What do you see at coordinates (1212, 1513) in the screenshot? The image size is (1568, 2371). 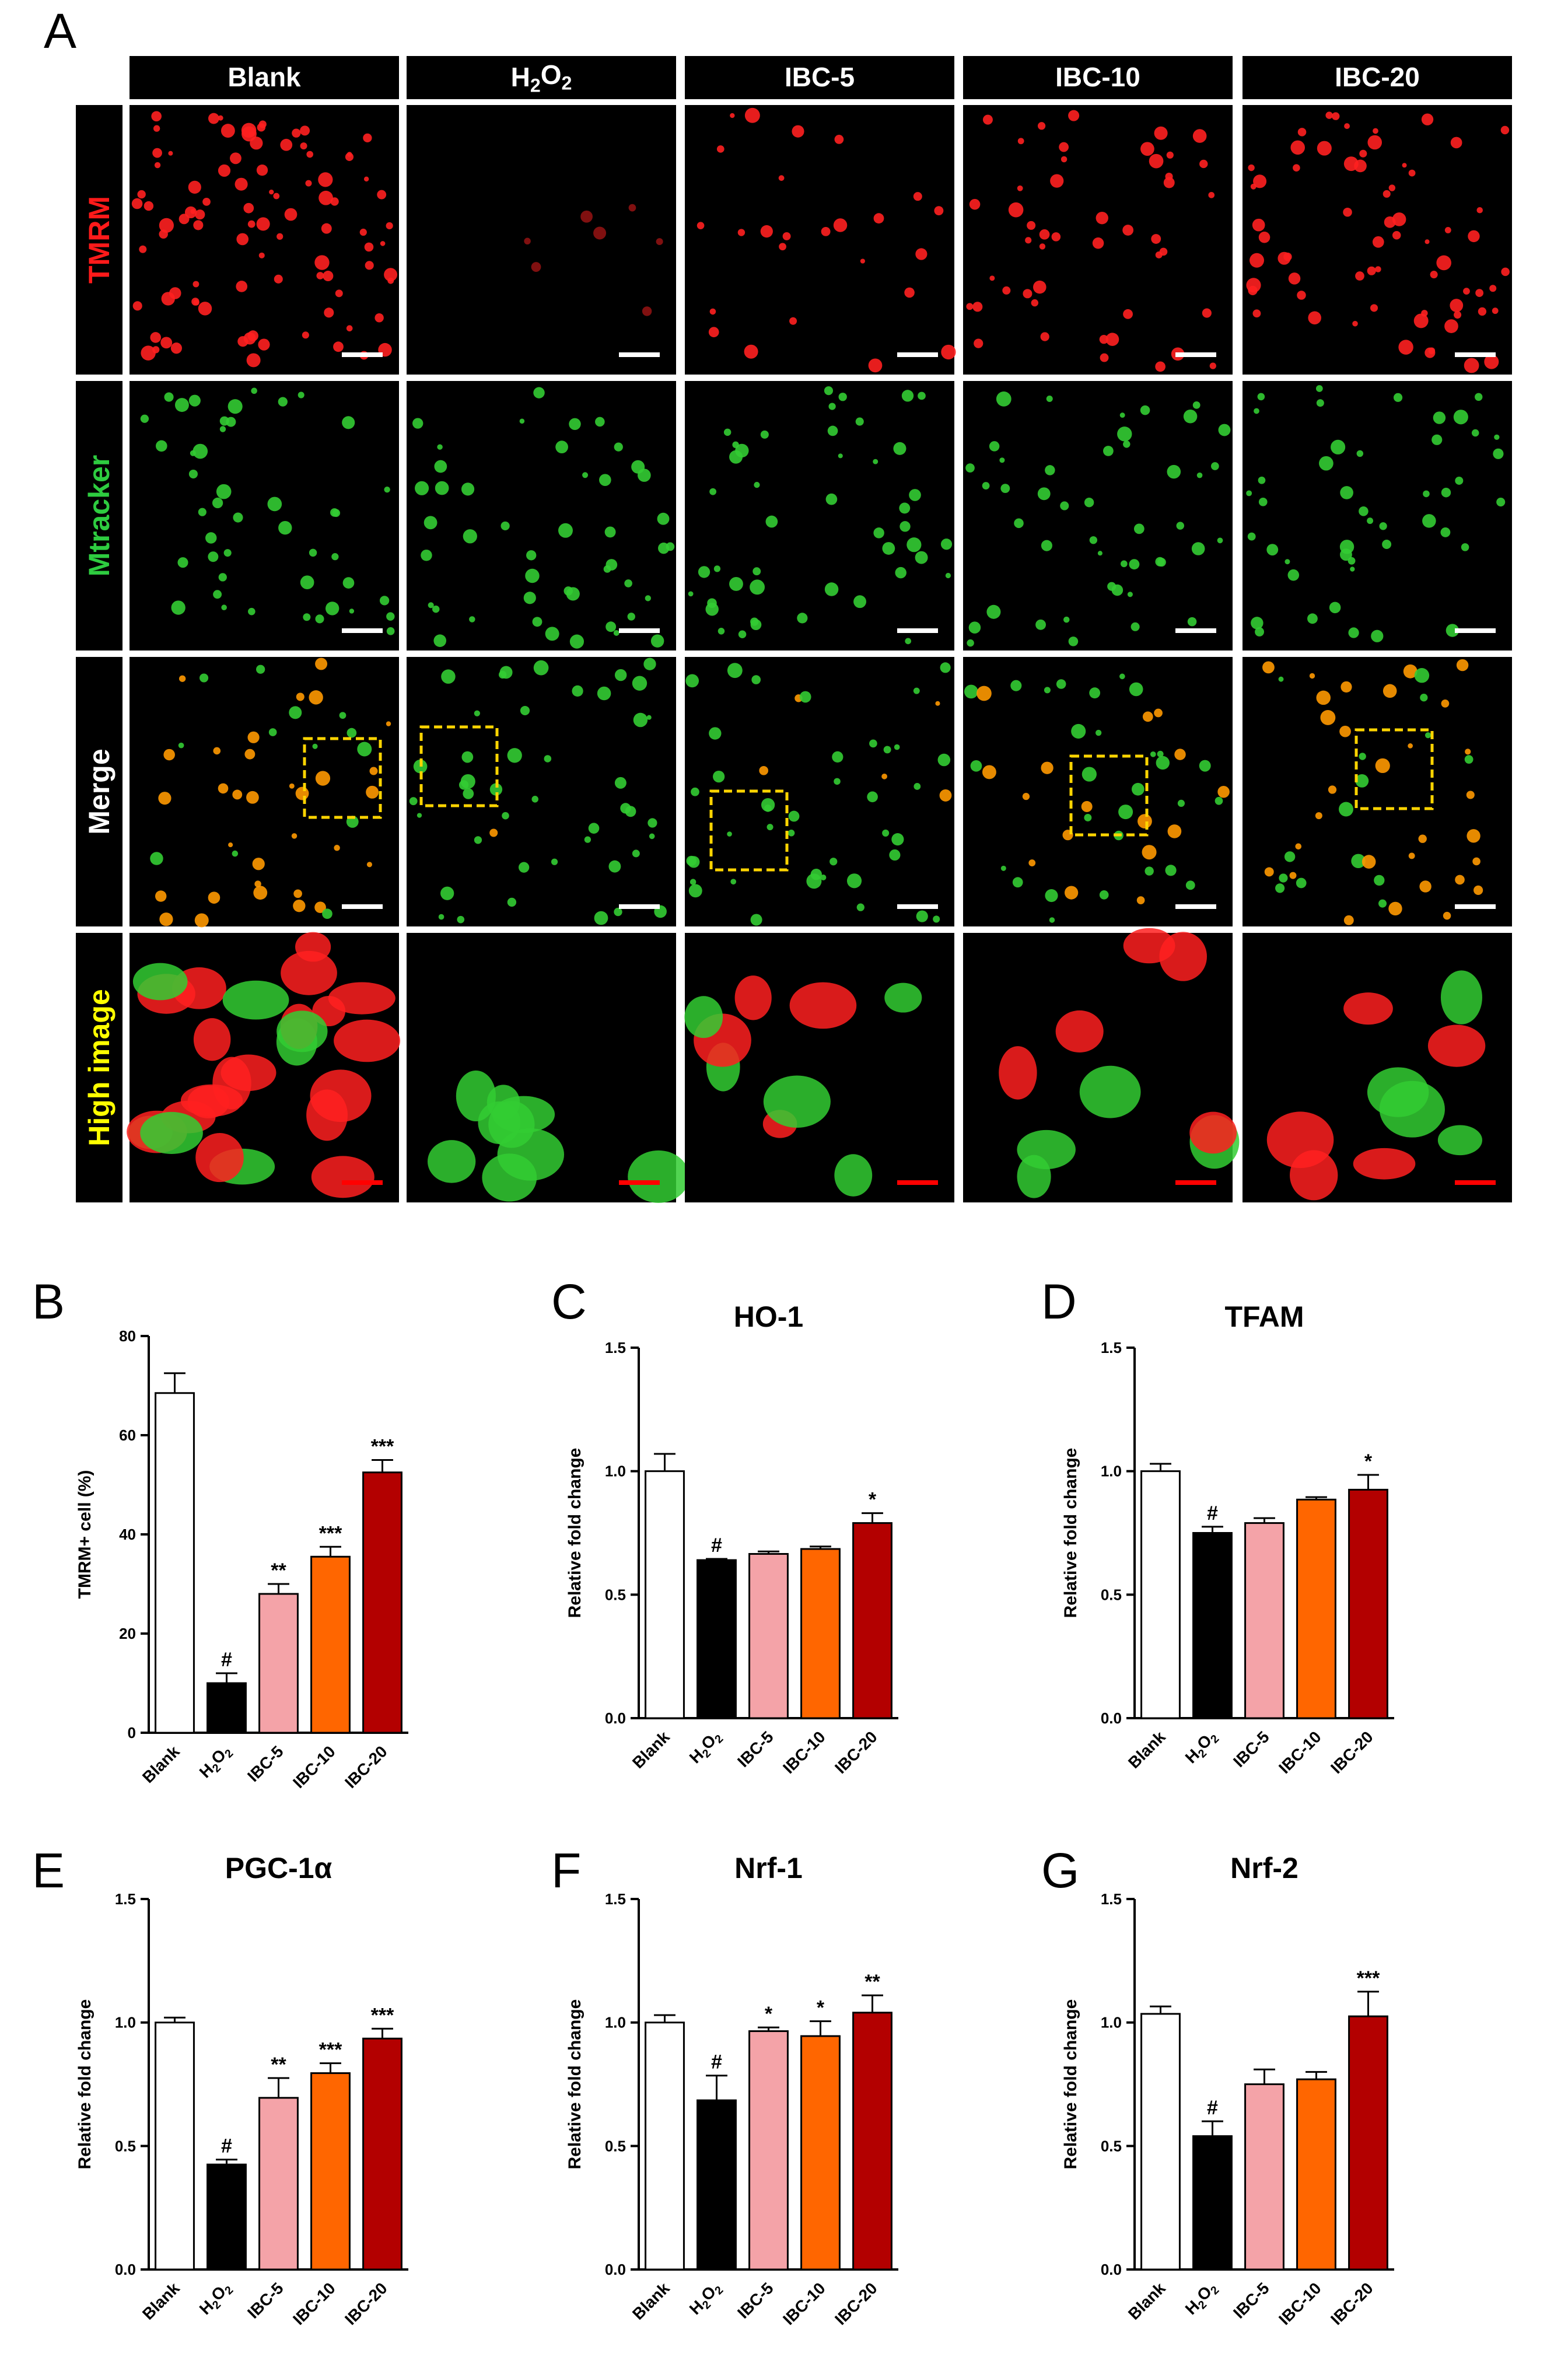 I see `significance-mark: #` at bounding box center [1212, 1513].